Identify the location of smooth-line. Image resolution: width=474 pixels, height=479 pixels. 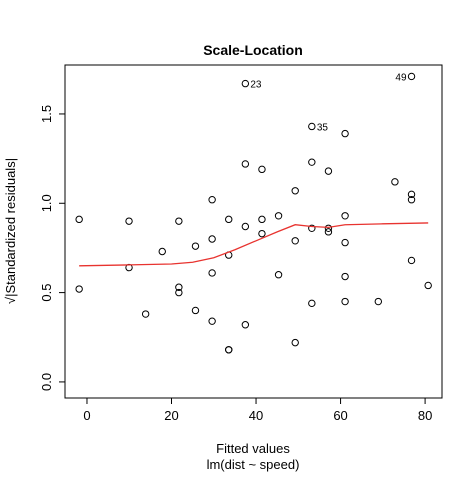
(254, 244).